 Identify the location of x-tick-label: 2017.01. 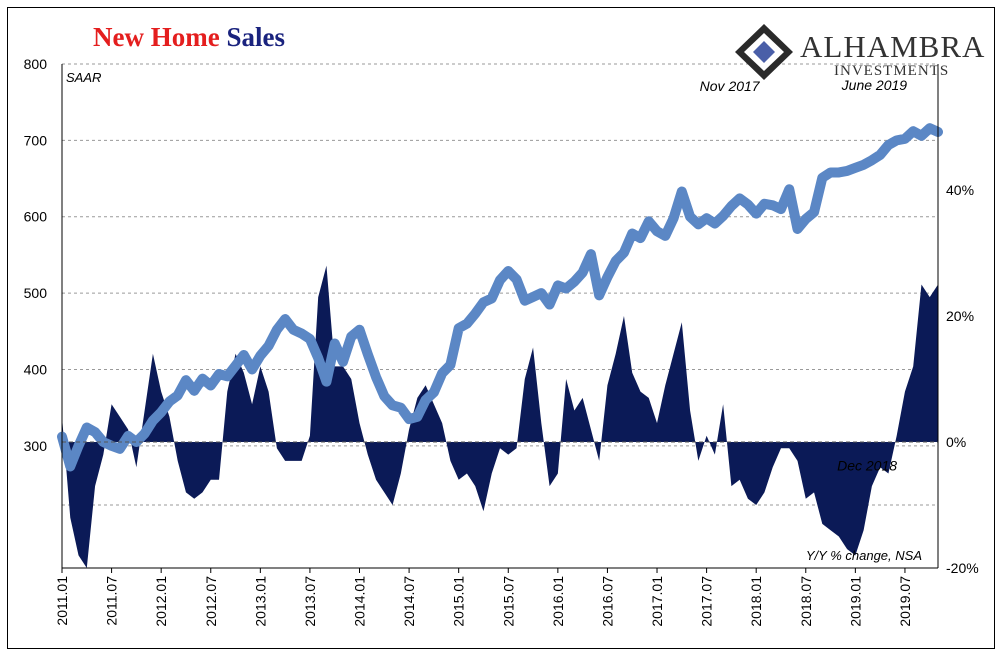
(657, 601).